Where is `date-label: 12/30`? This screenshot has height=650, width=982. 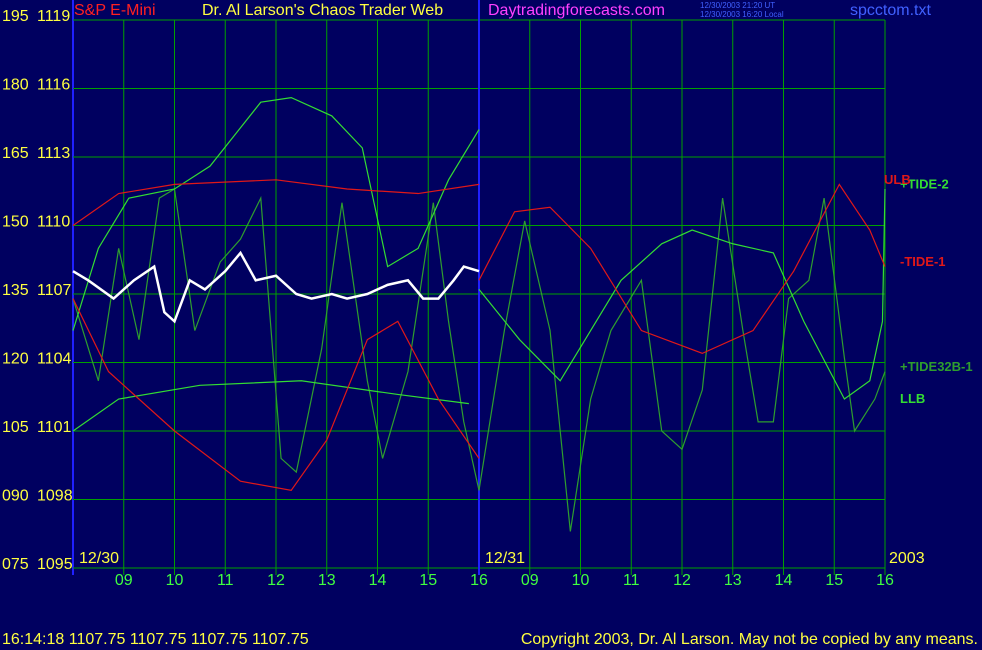
date-label: 12/30 is located at coordinates (99, 558).